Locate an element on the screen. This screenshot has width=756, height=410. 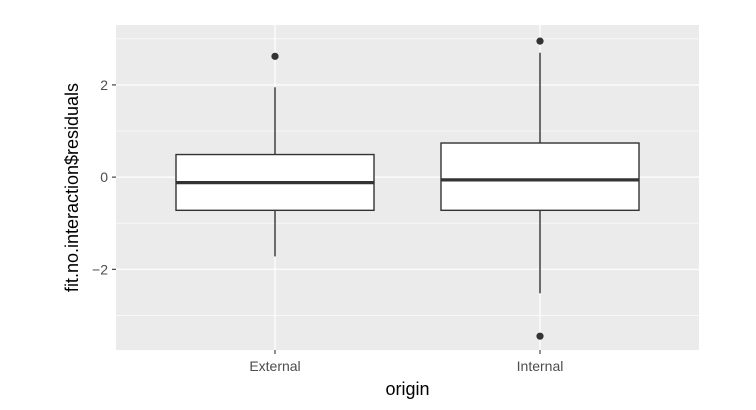
y-axis-title: fit.no.interaction$residuals is located at coordinates (72, 187).